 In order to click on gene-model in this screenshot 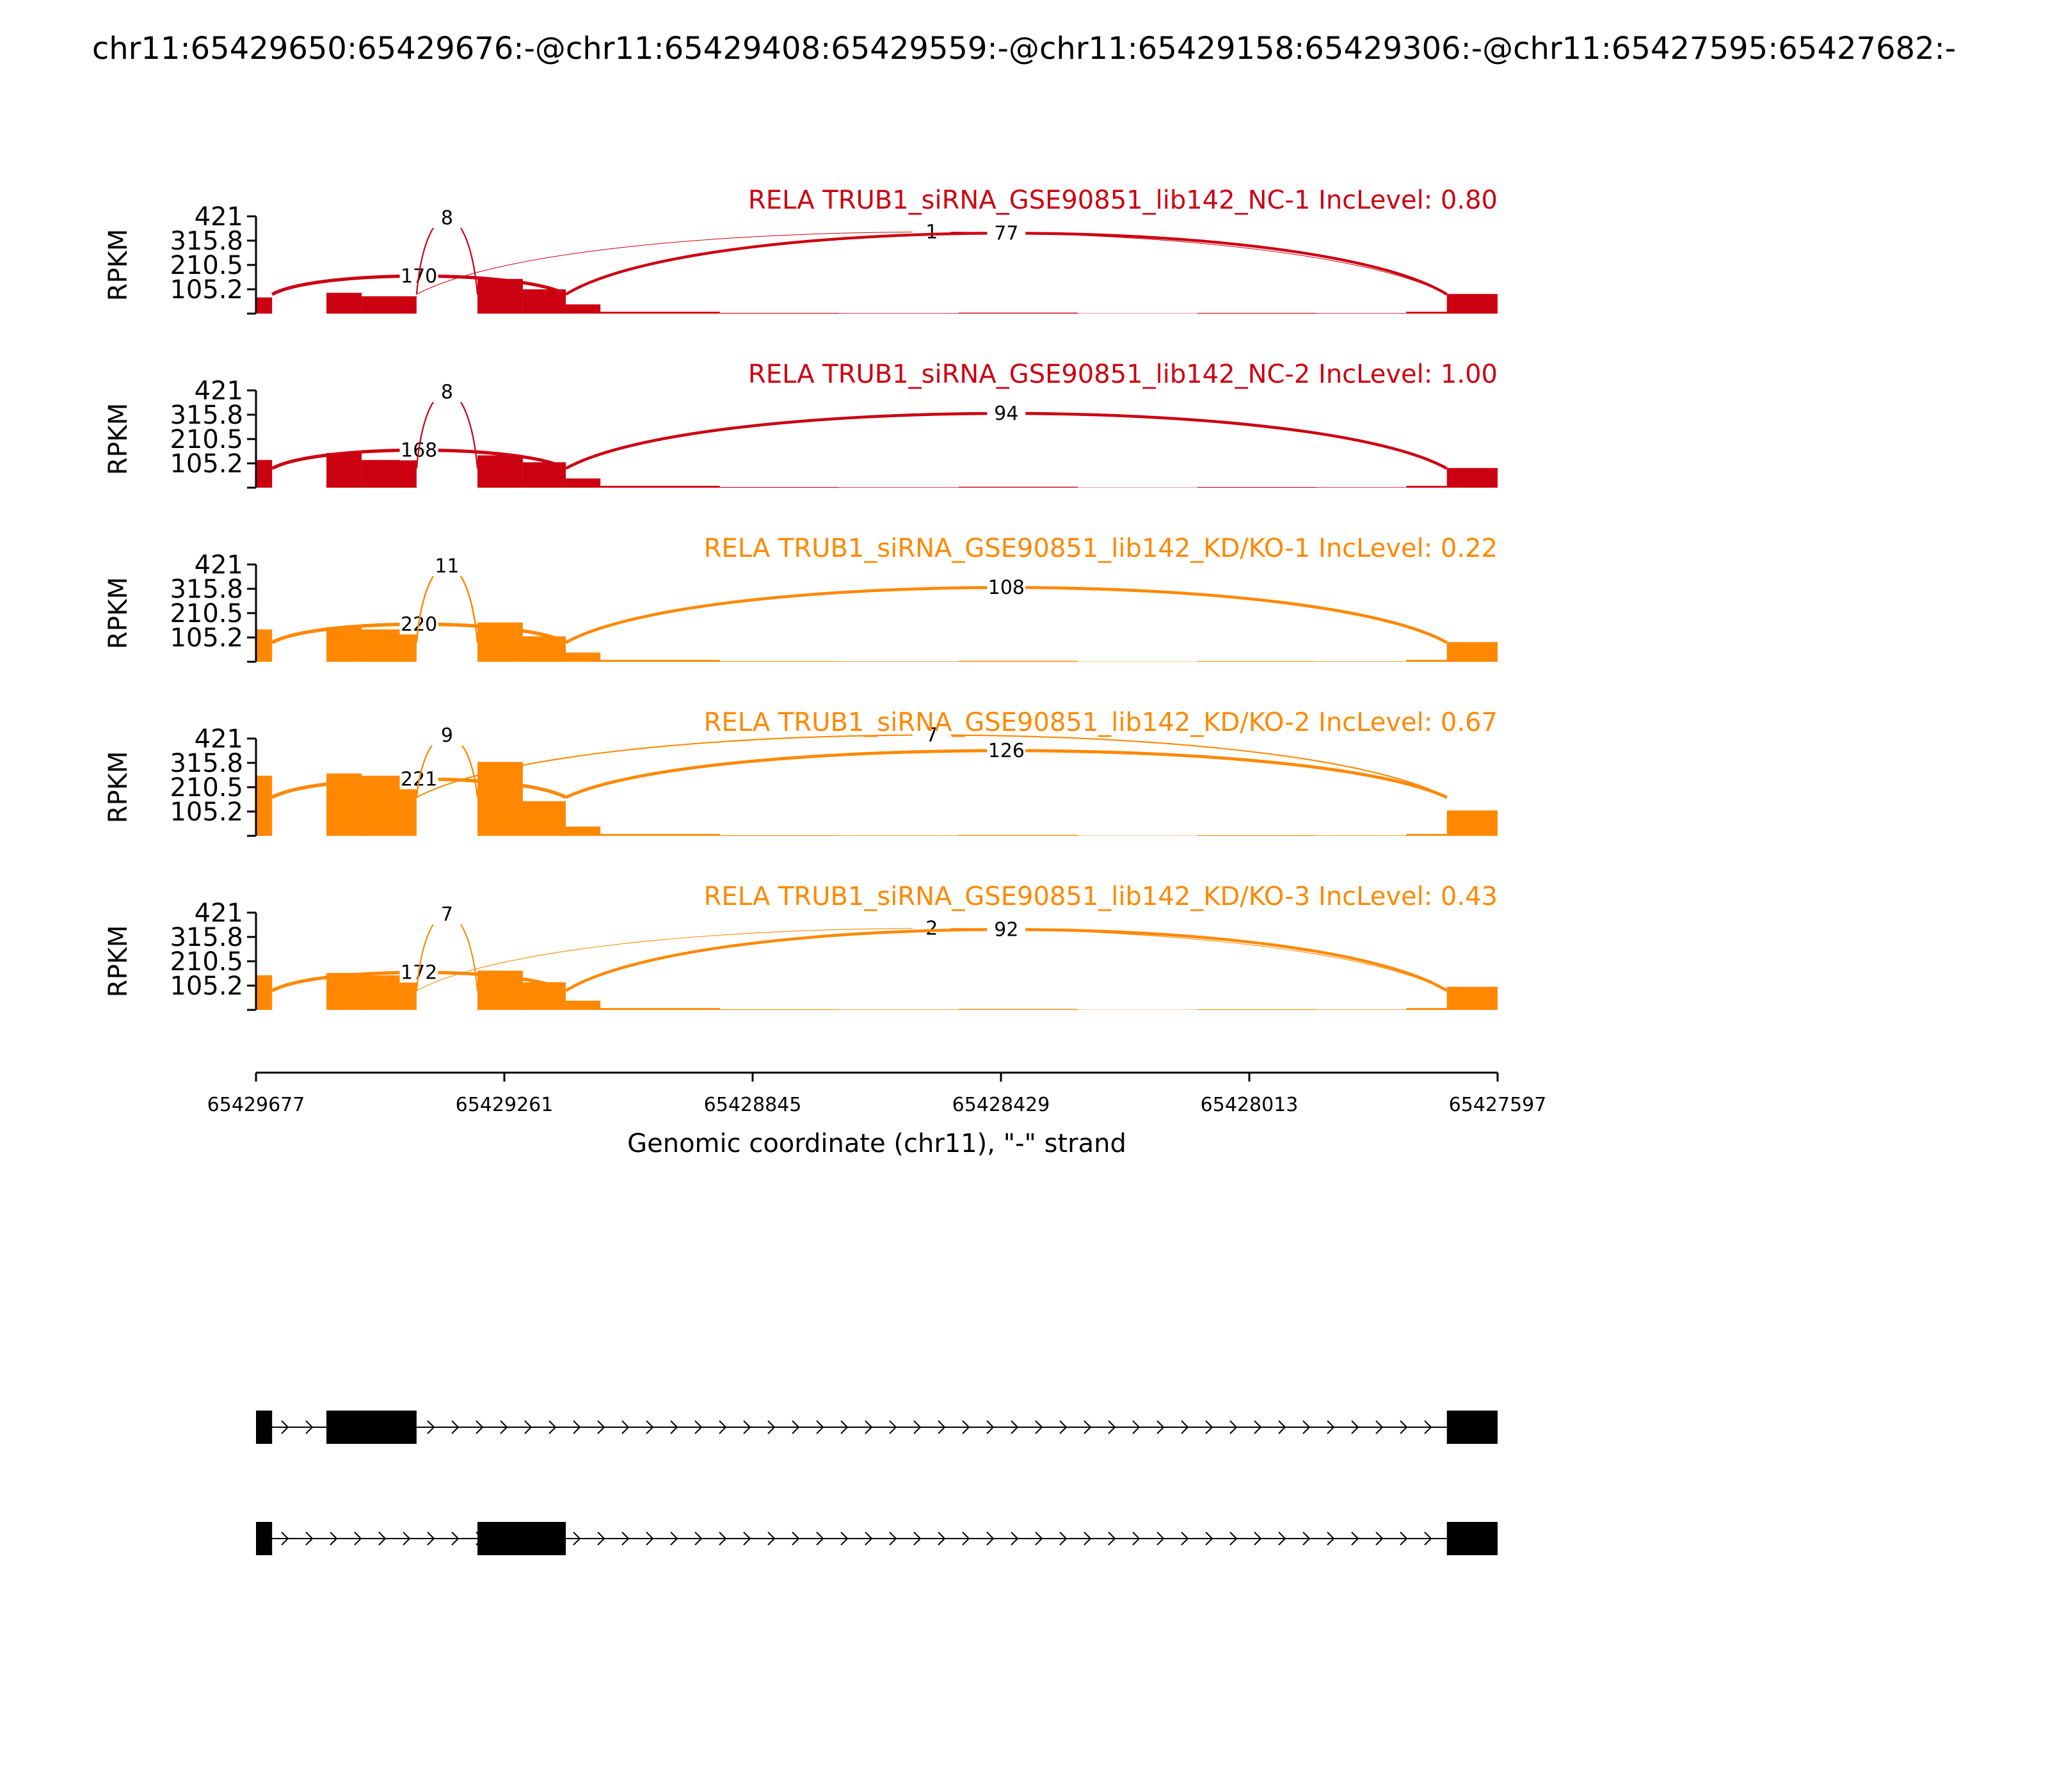, I will do `click(877, 1483)`.